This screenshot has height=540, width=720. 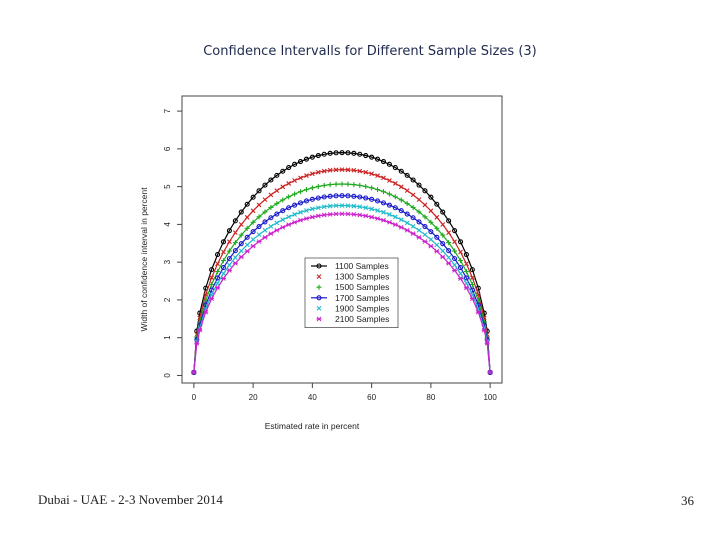 What do you see at coordinates (490, 397) in the screenshot?
I see `x-tick-label: 100` at bounding box center [490, 397].